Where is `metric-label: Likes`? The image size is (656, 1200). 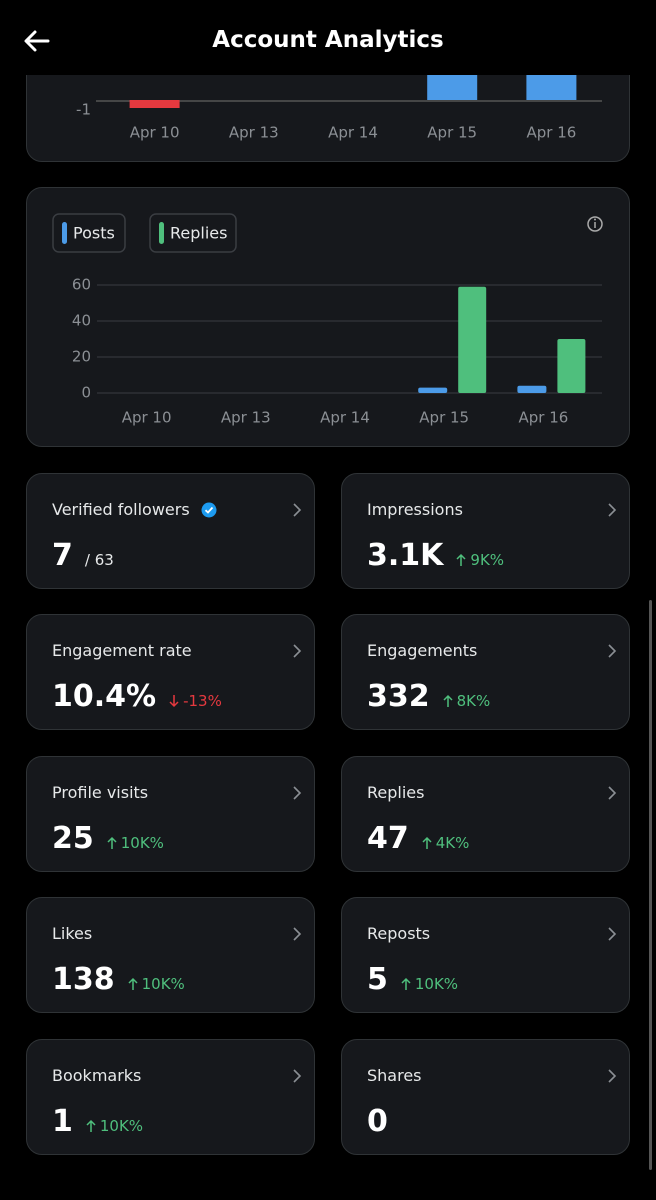
metric-label: Likes is located at coordinates (72, 933).